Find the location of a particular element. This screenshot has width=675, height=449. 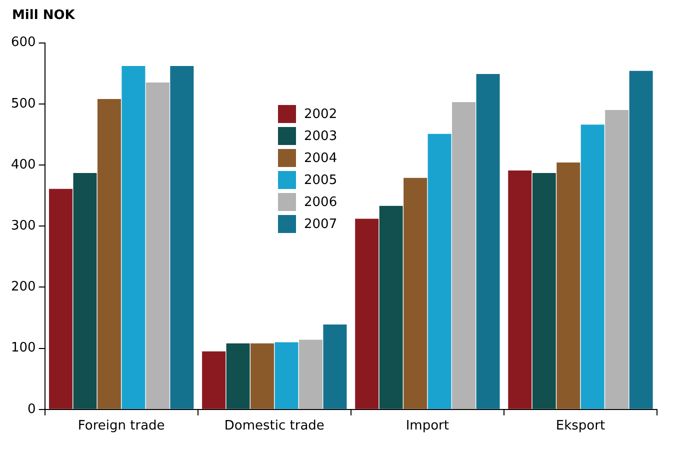

x-tick-label: Import is located at coordinates (428, 426).